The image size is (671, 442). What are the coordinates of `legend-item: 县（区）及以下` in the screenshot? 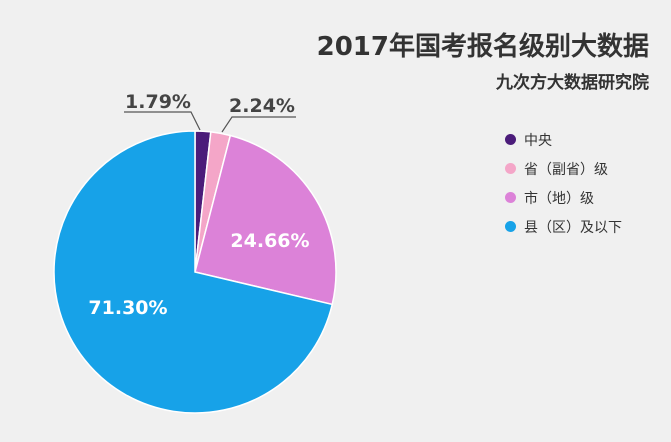 It's located at (563, 226).